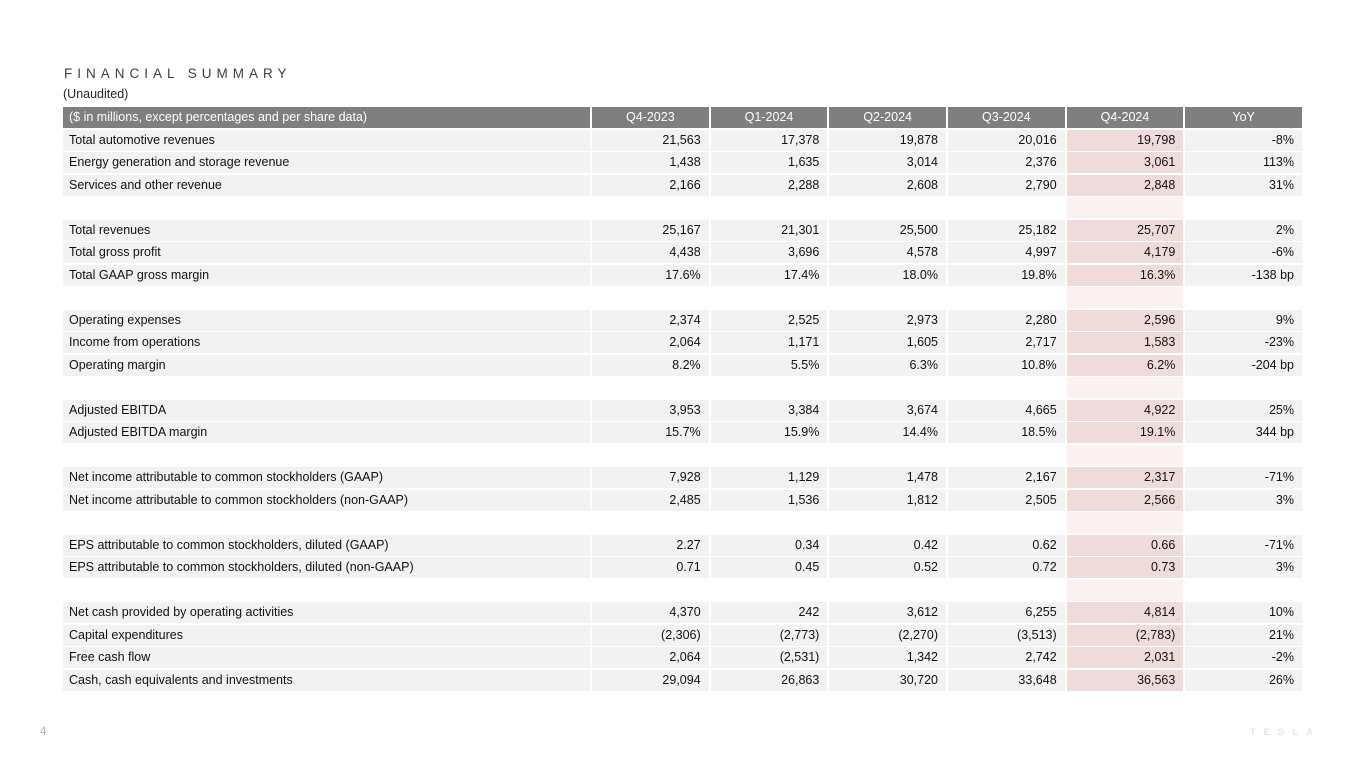 The image size is (1365, 768). What do you see at coordinates (769, 365) in the screenshot?
I see `cell-value: 5.5%` at bounding box center [769, 365].